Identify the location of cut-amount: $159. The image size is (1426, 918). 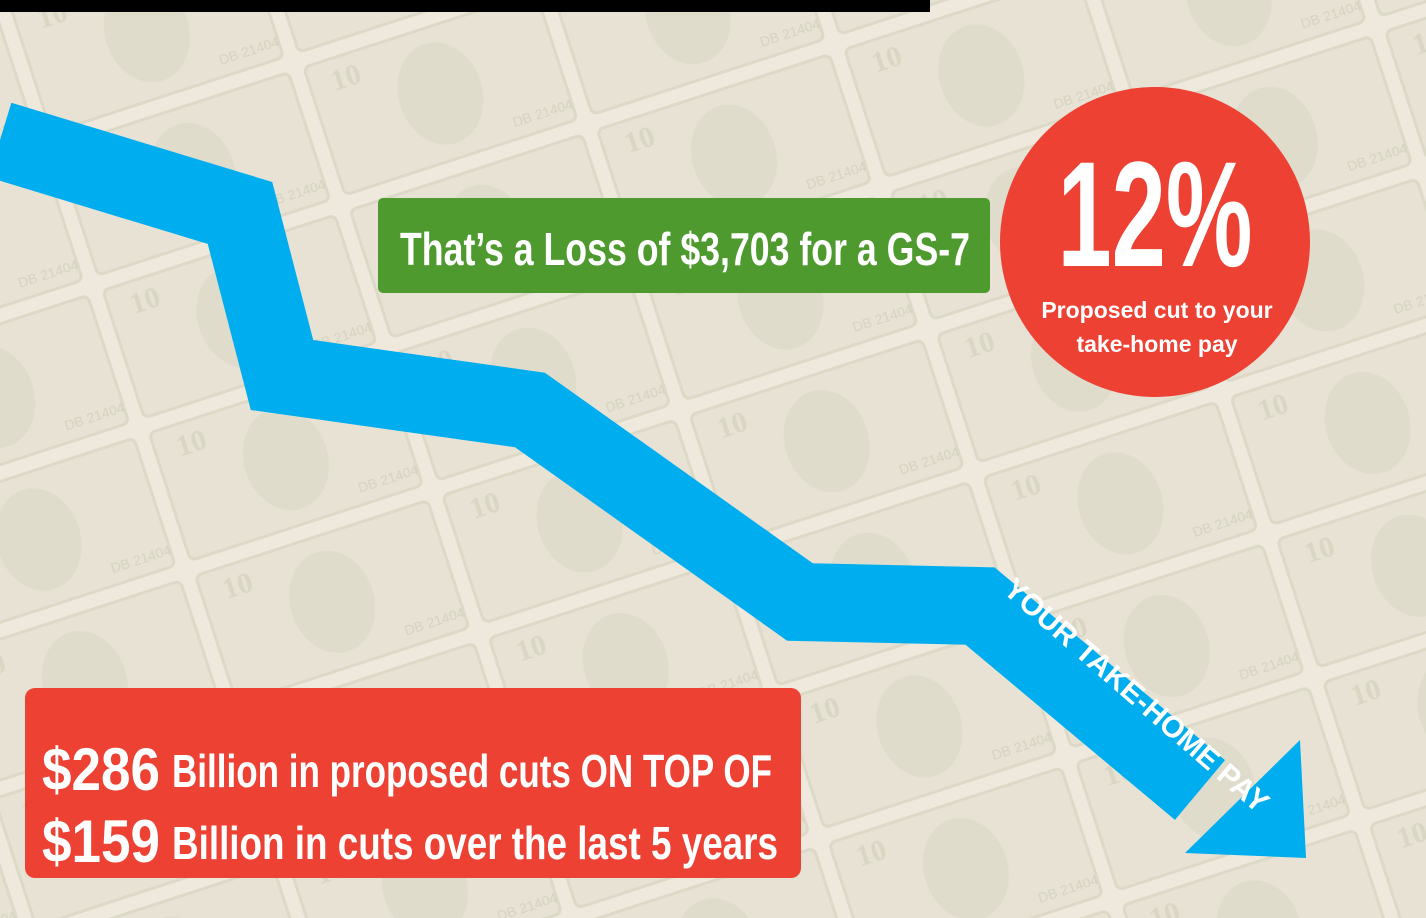
(101, 841).